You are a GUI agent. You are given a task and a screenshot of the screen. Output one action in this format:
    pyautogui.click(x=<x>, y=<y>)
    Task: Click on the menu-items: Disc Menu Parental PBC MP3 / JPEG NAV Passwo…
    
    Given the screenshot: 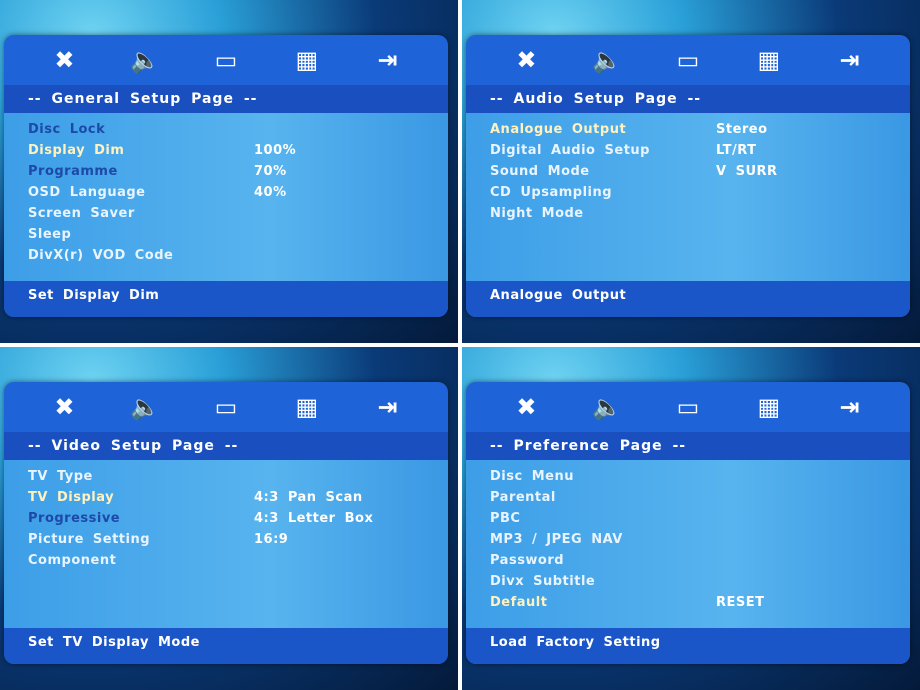 What is the action you would take?
    pyautogui.click(x=688, y=544)
    